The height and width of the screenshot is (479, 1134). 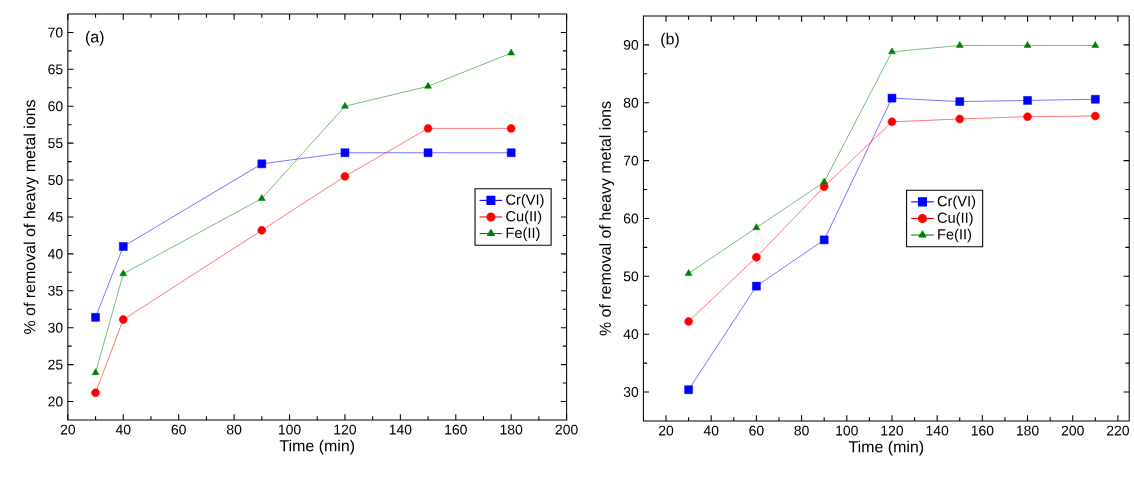 What do you see at coordinates (55, 217) in the screenshot?
I see `y-tick-label: 45` at bounding box center [55, 217].